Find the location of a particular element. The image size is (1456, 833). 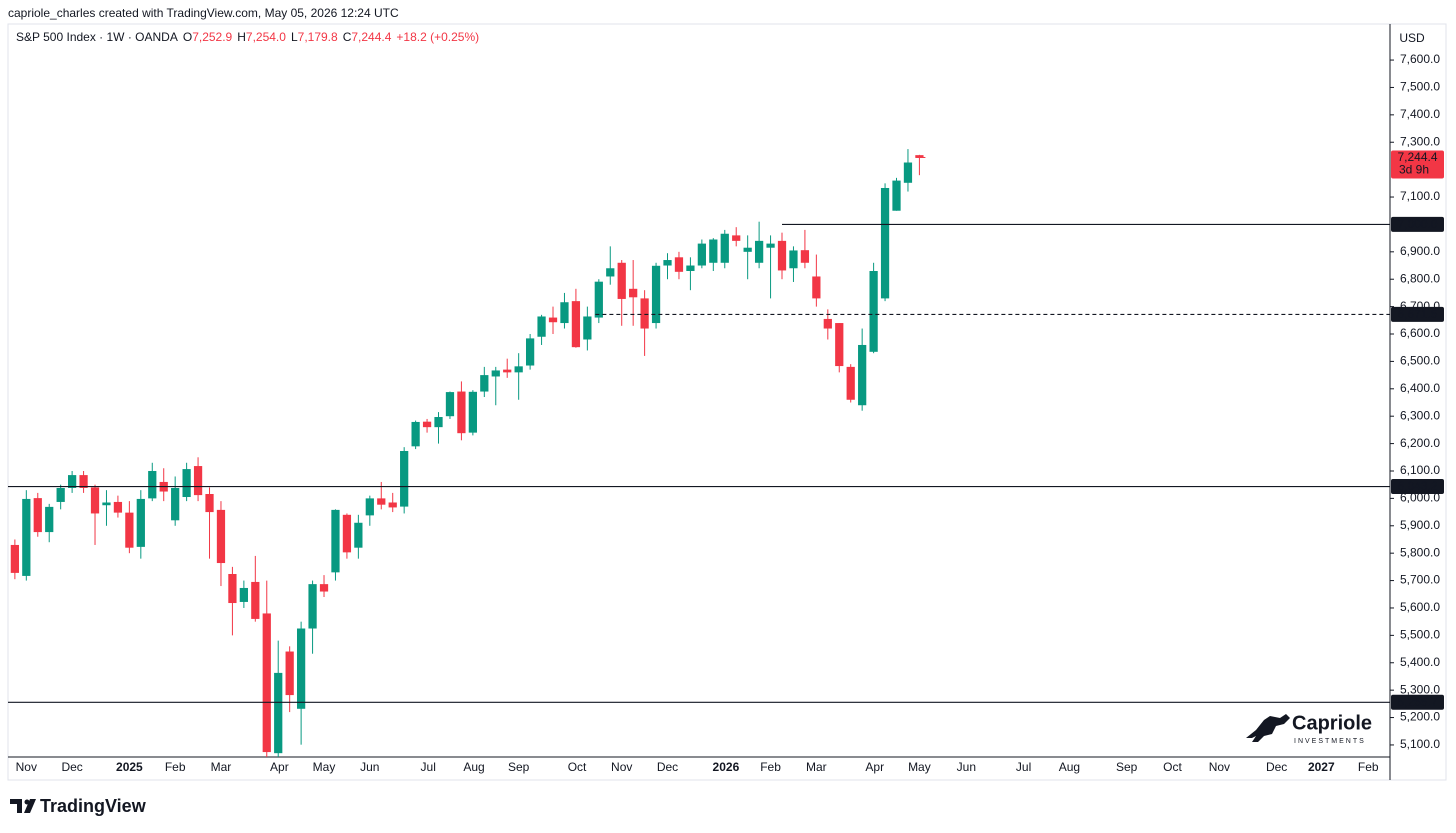

y-tick-label: 7,500.0 is located at coordinates (1420, 87).